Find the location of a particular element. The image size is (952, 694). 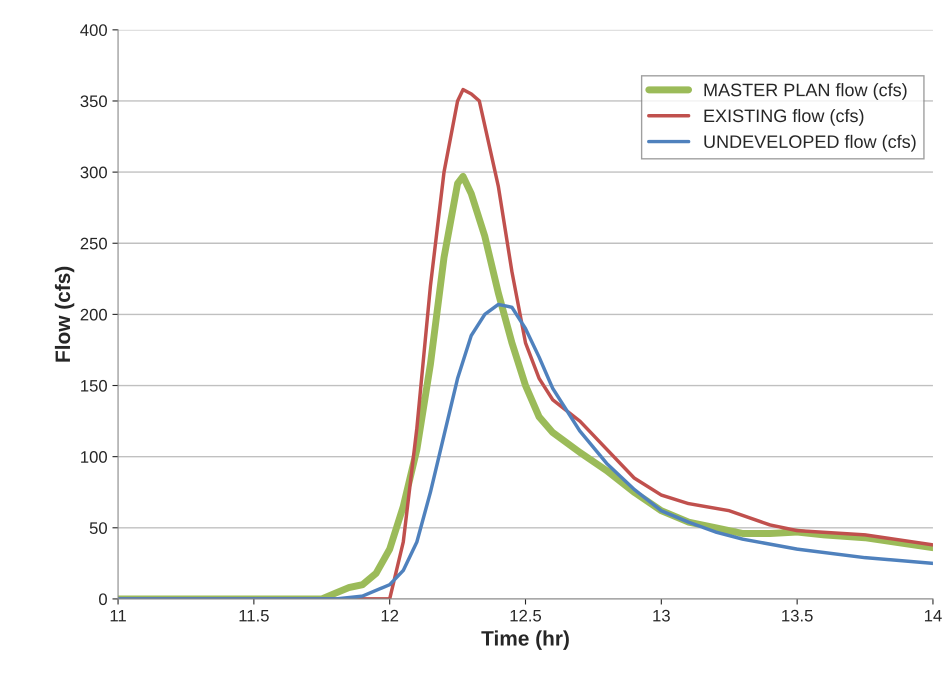

x-tick-label: 12 is located at coordinates (390, 616).